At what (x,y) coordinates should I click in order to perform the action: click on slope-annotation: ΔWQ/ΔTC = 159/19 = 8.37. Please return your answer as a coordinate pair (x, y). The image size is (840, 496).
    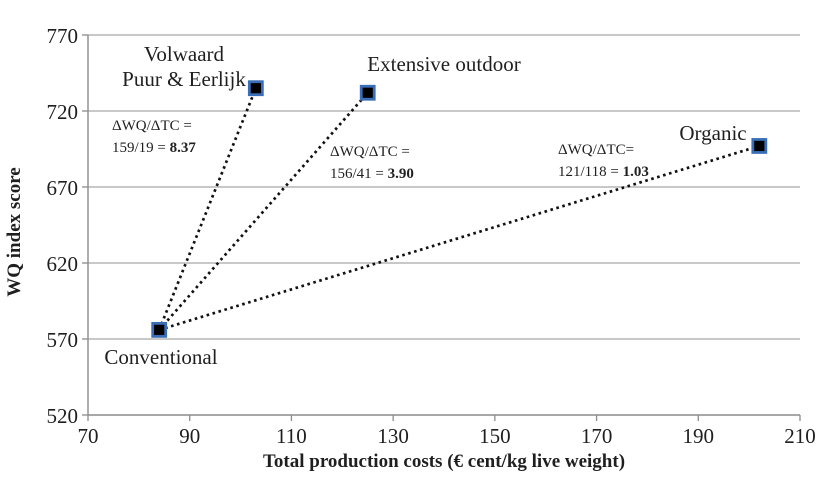
    Looking at the image, I should click on (154, 137).